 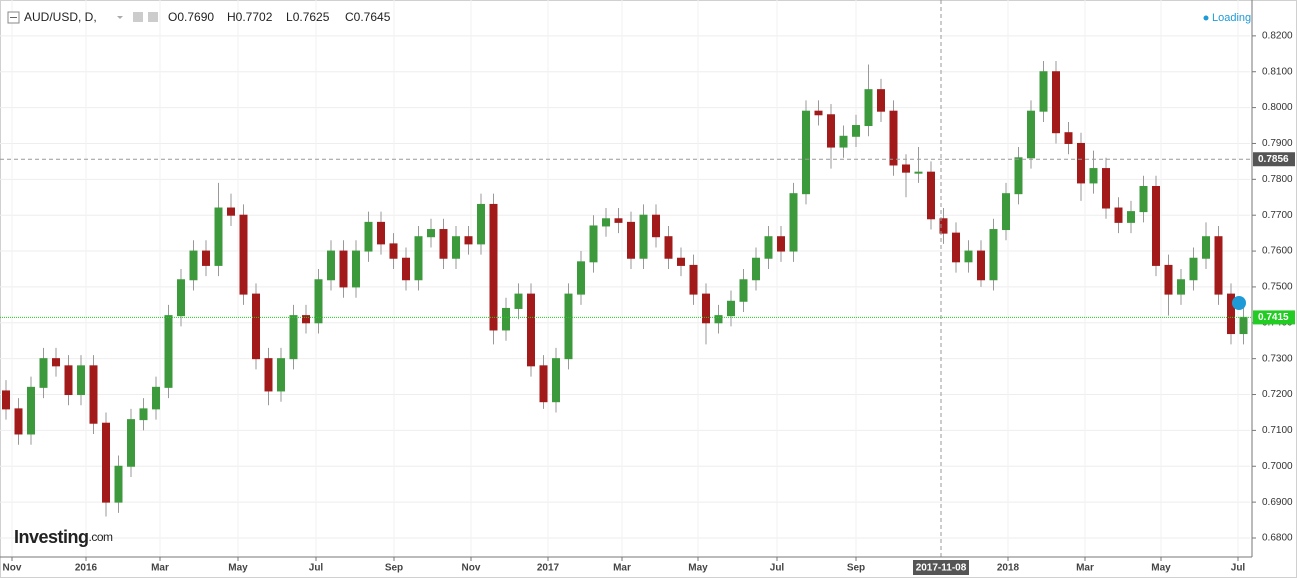 I want to click on x-tick-label: 2018, so click(x=1008, y=568).